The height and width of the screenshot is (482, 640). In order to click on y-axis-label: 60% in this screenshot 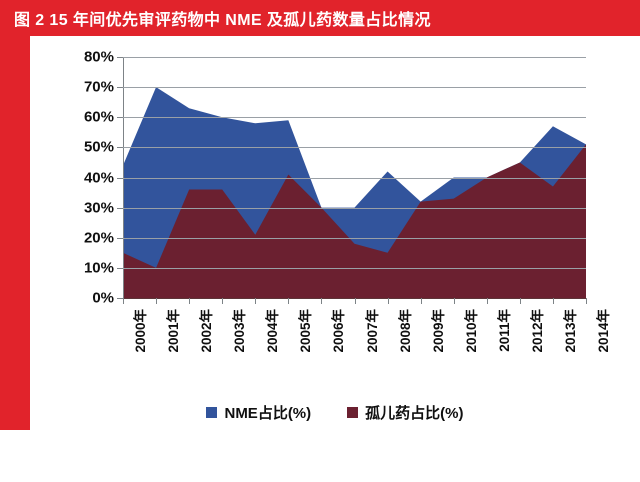, I will do `click(98, 117)`.